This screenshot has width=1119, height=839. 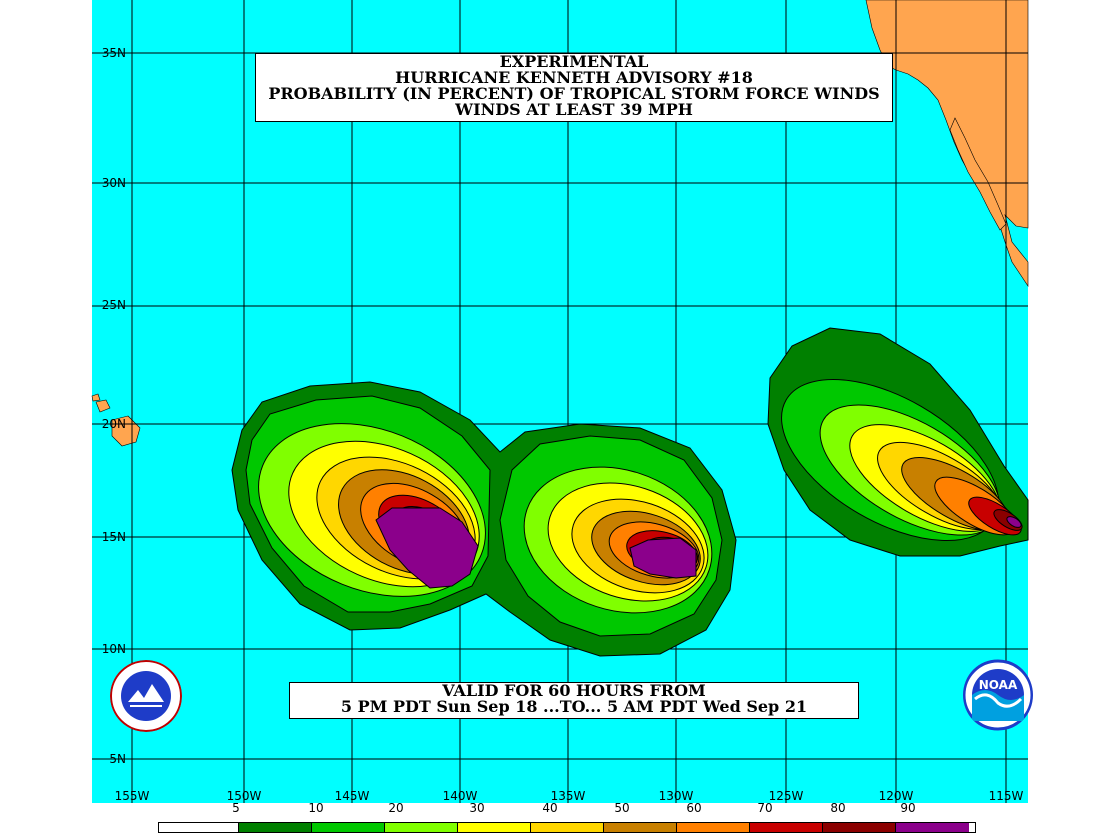 What do you see at coordinates (574, 109) in the screenshot?
I see `title-line-4: WINDS AT LEAST 39 MPH` at bounding box center [574, 109].